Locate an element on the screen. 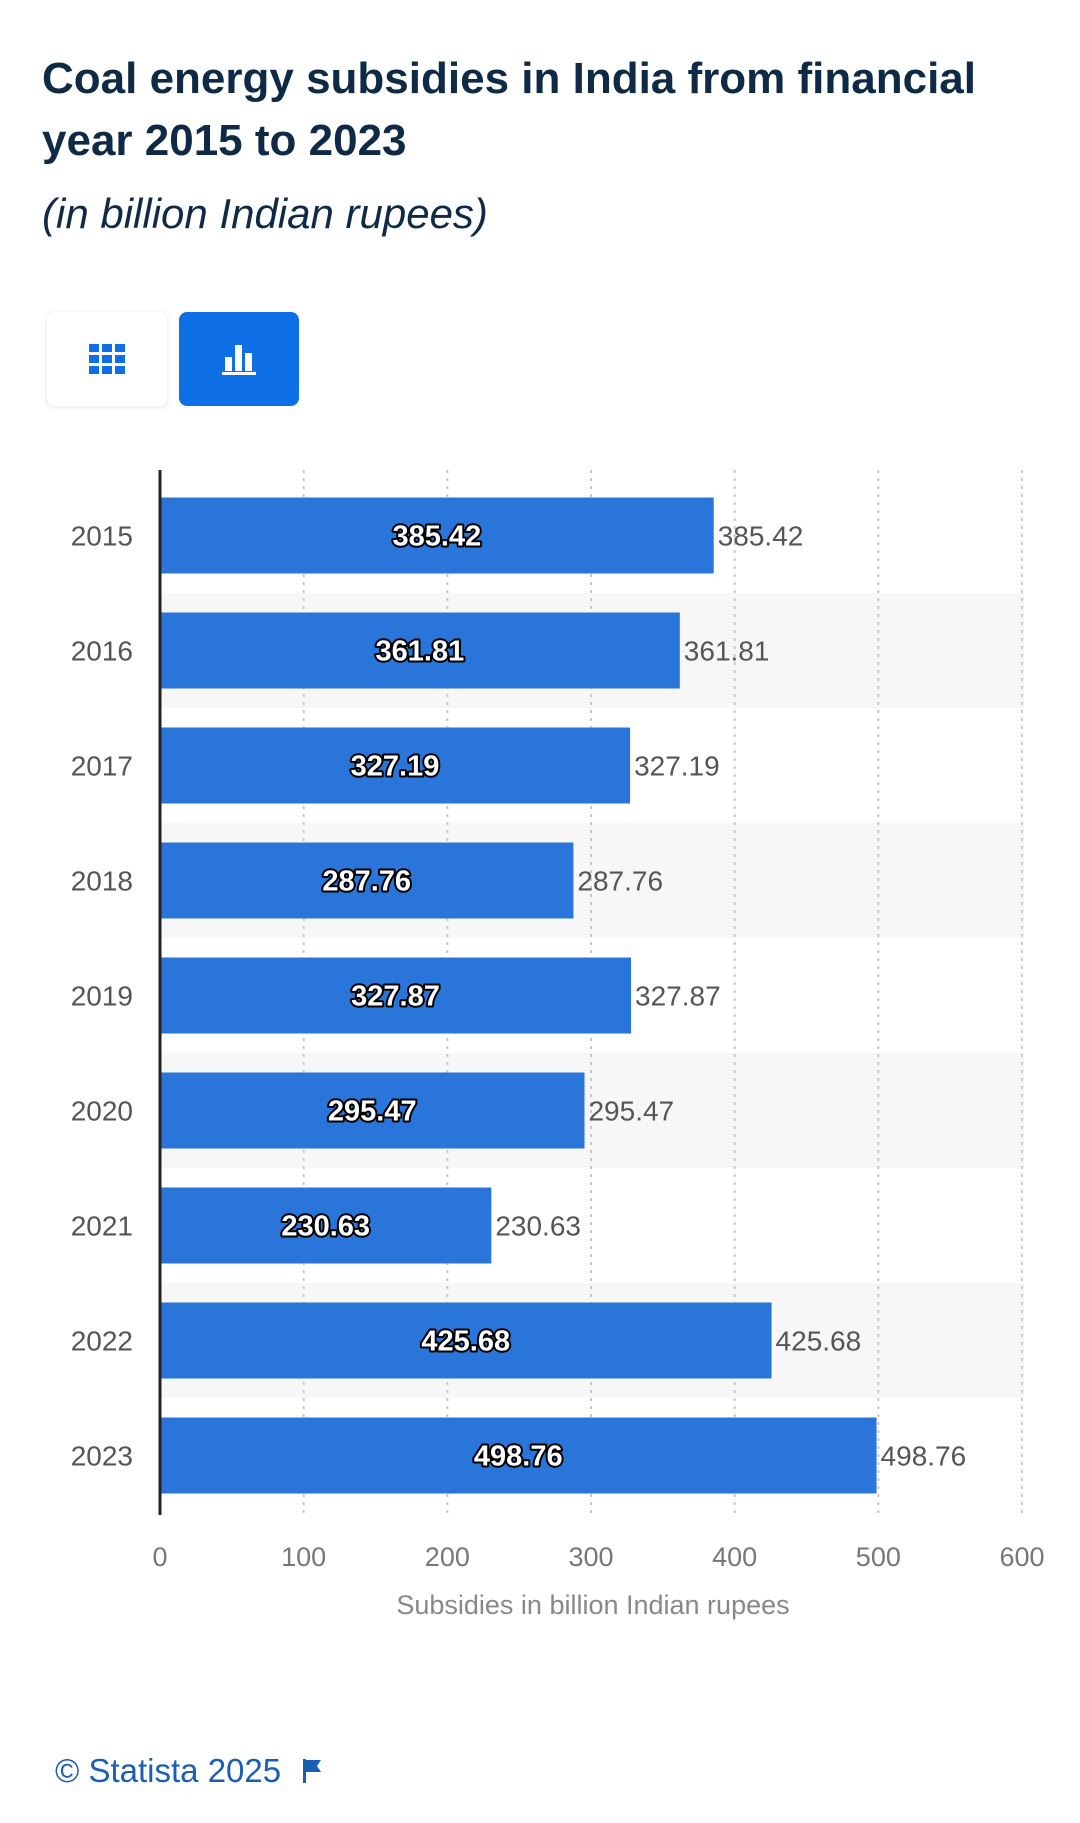 The image size is (1080, 1823). x-tick-label: 300 is located at coordinates (590, 1557).